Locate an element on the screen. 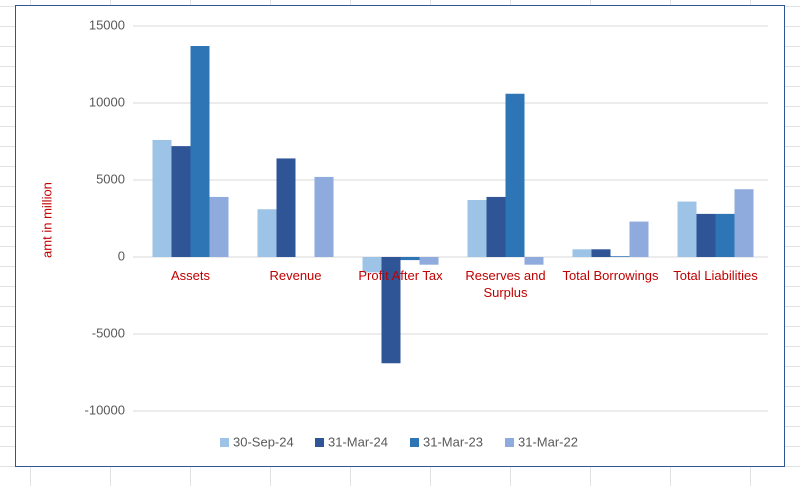 Image resolution: width=800 pixels, height=486 pixels. x-tick-label: Assets is located at coordinates (190, 275).